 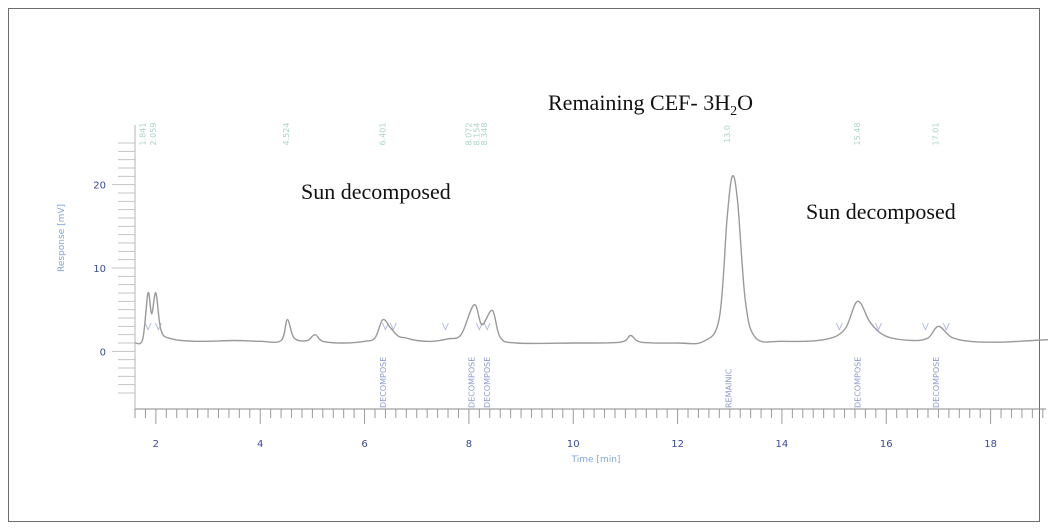 I want to click on annotation-sun-decomposed-right: Sun decomposed, so click(x=881, y=211).